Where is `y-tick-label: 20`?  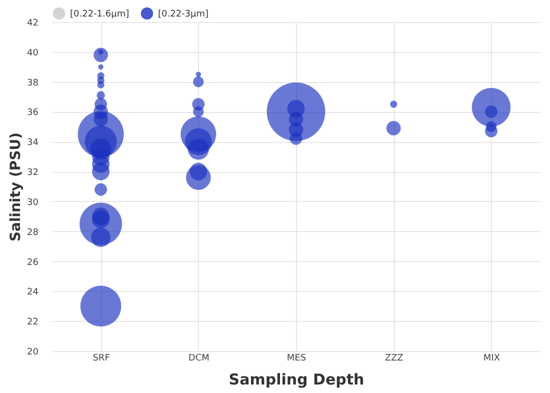
y-tick-label: 20 is located at coordinates (33, 353).